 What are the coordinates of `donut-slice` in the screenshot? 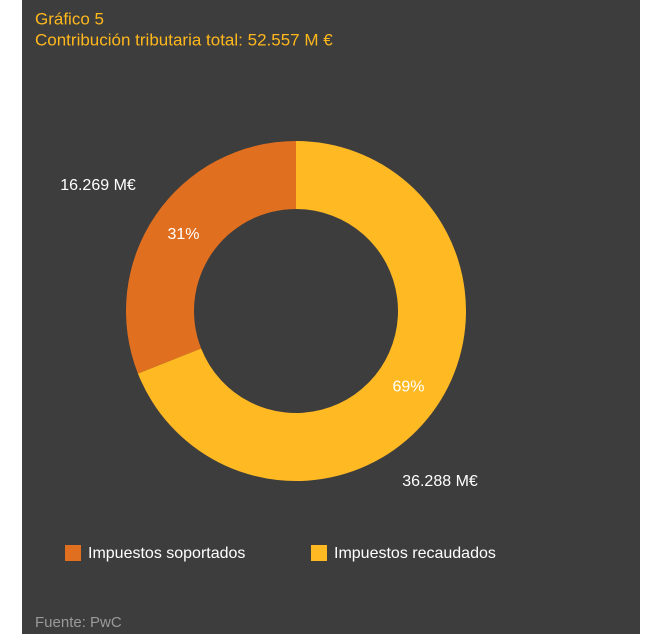 It's located at (211, 257).